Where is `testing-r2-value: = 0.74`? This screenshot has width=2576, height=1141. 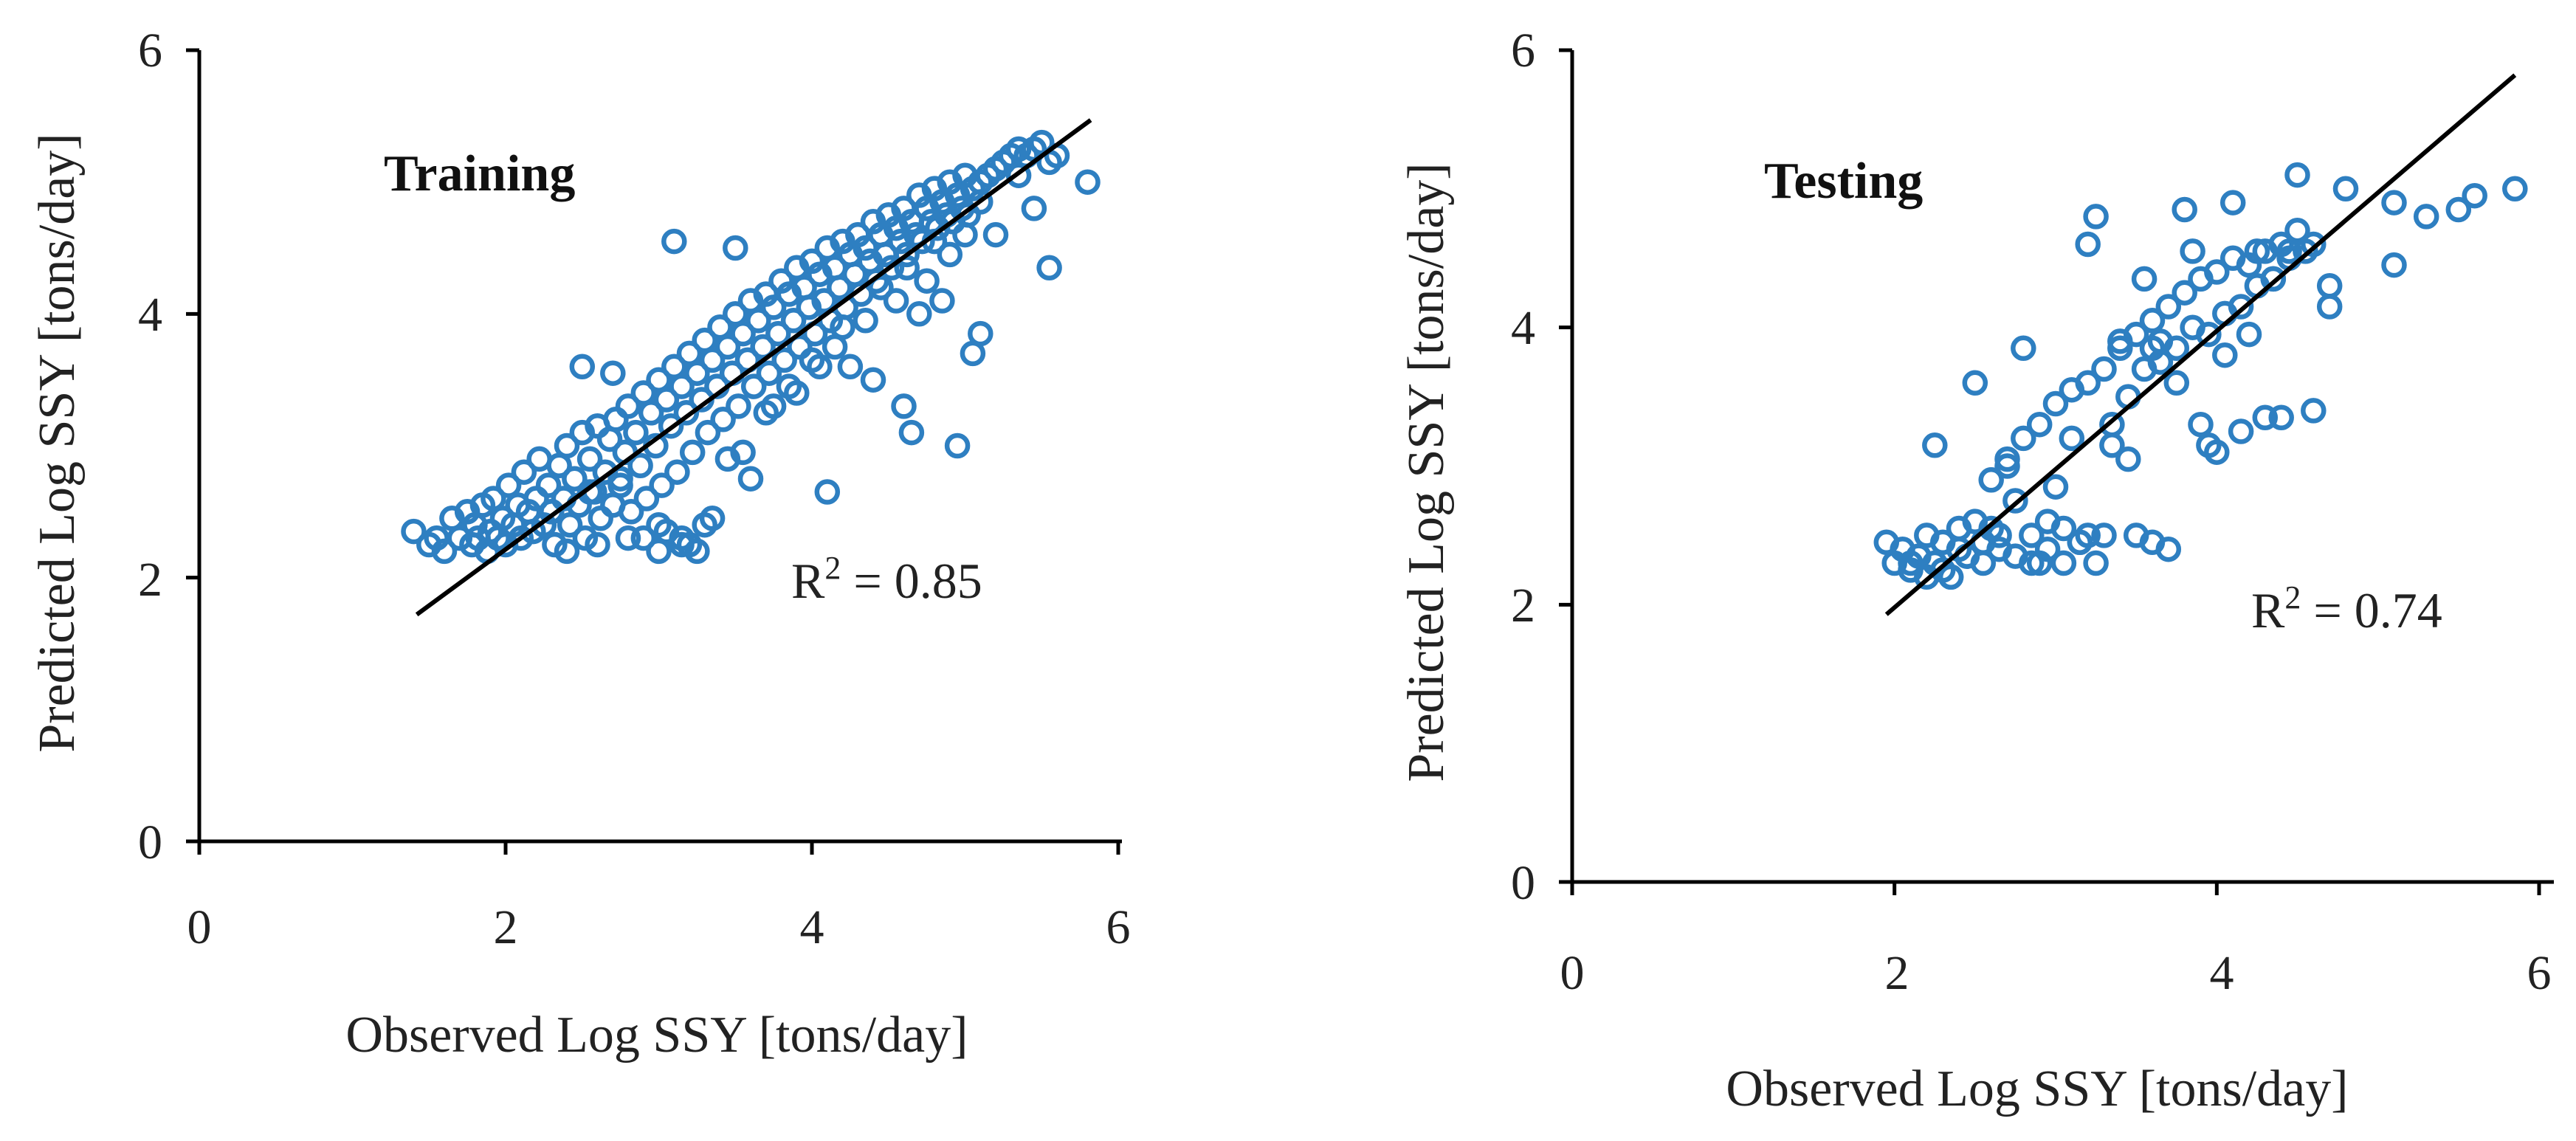 testing-r2-value: = 0.74 is located at coordinates (2371, 610).